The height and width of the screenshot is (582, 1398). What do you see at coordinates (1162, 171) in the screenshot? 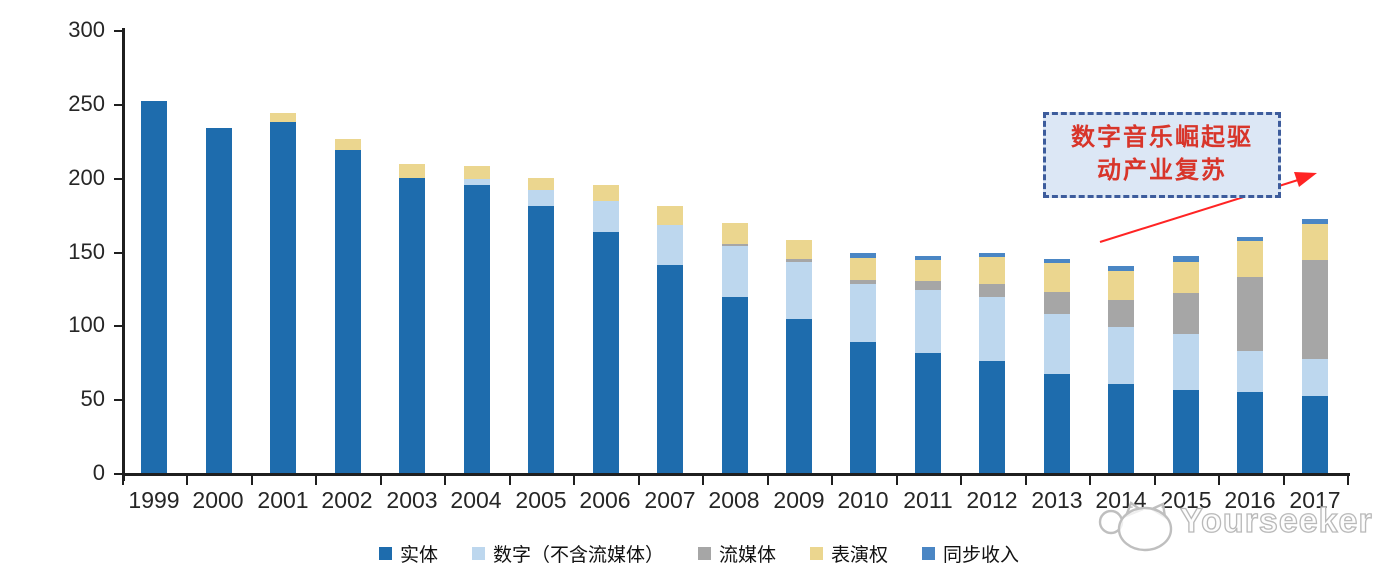
I see `annotation-text-line2: 动产业复苏` at bounding box center [1162, 171].